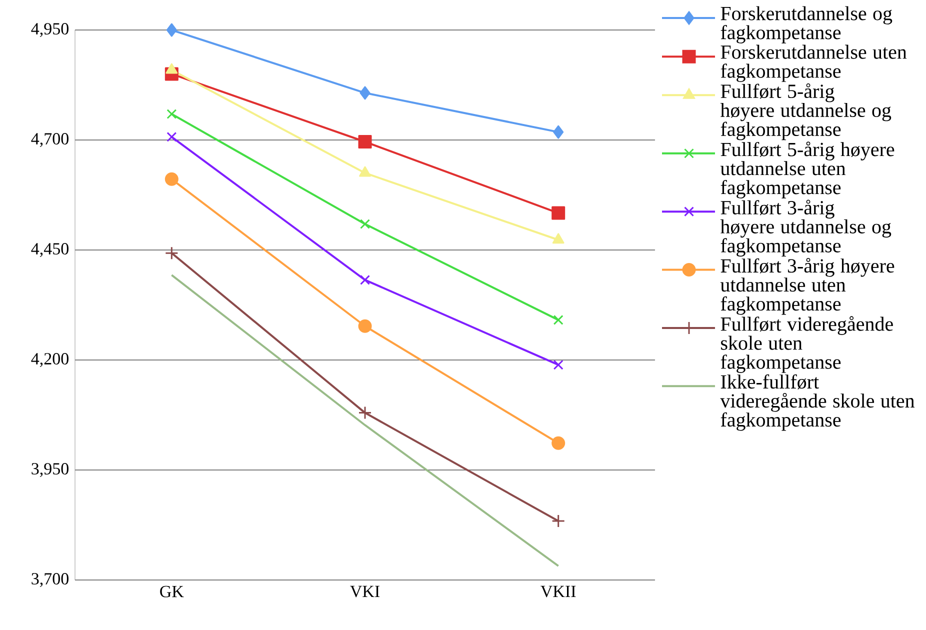 The width and height of the screenshot is (926, 630). What do you see at coordinates (50, 580) in the screenshot?
I see `y-tick-label: 3,700` at bounding box center [50, 580].